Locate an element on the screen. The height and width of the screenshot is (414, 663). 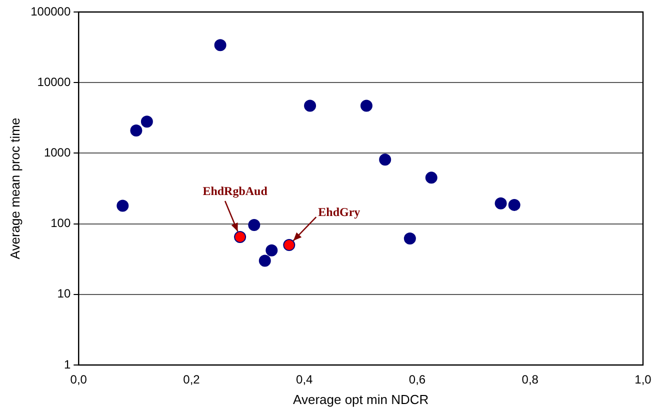
y-tick-label: 10000 is located at coordinates (54, 81).